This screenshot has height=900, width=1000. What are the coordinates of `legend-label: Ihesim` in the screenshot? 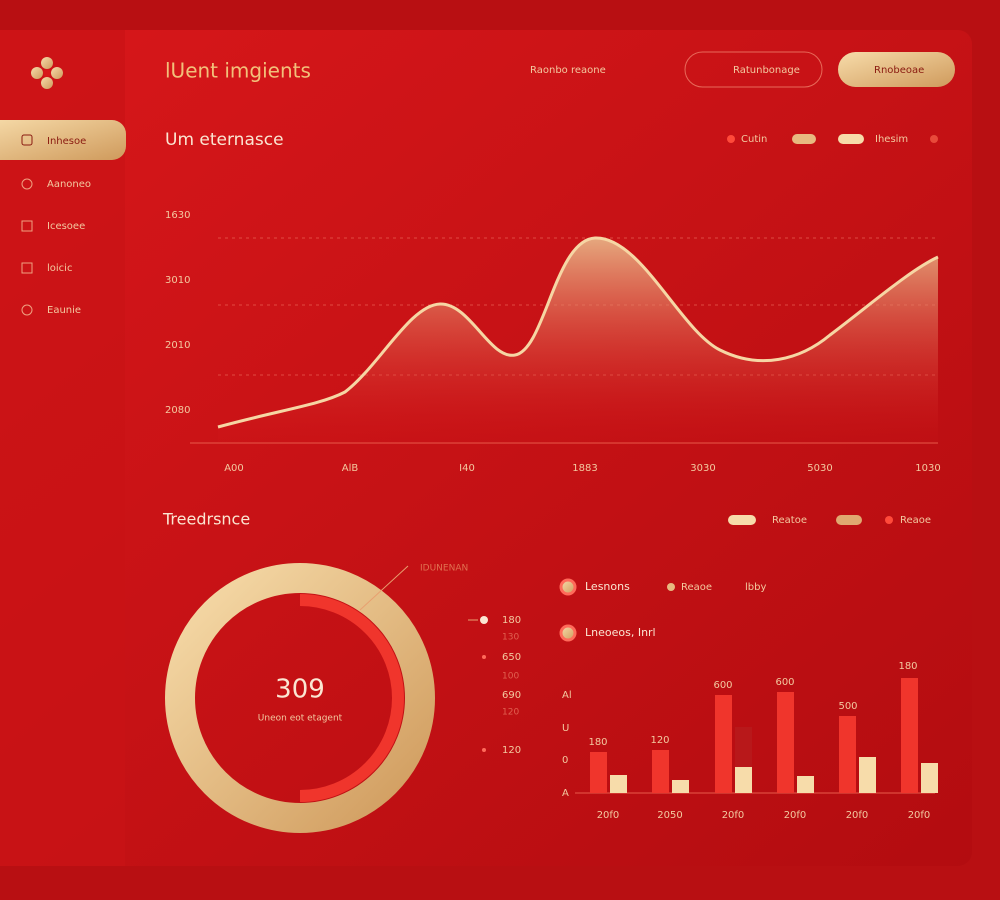 It's located at (891, 139).